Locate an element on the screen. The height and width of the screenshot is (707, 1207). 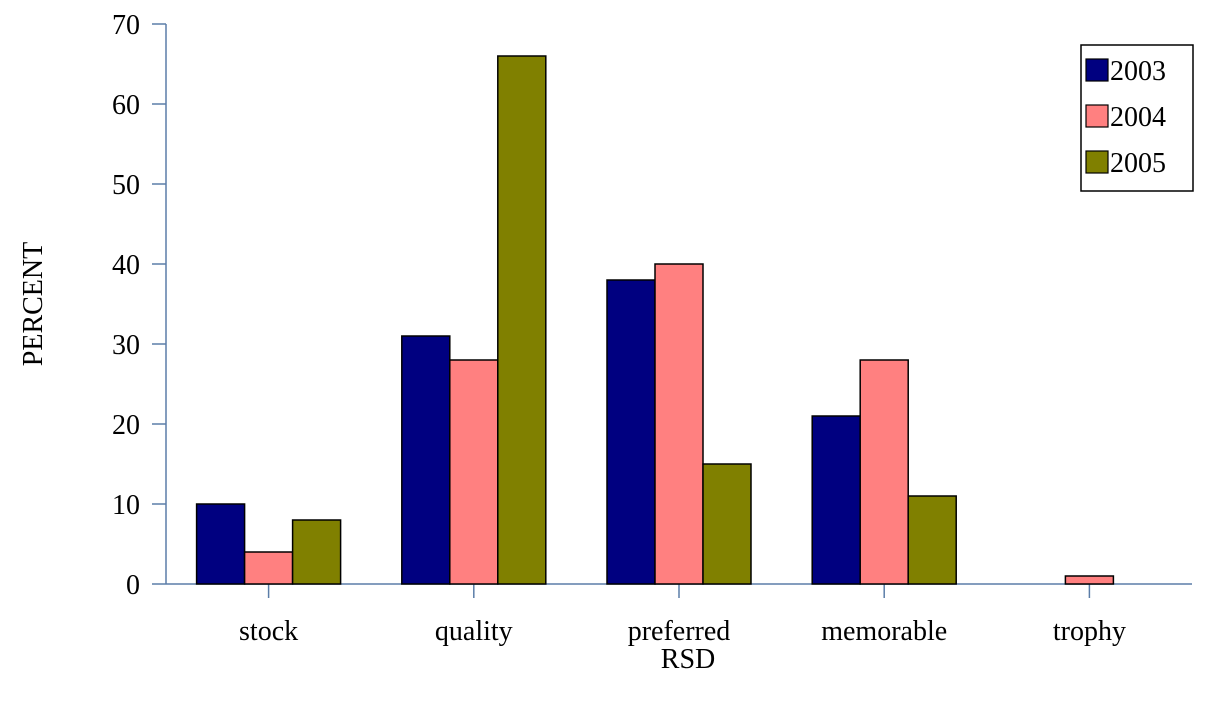
y-tick-label: 50 is located at coordinates (126, 185).